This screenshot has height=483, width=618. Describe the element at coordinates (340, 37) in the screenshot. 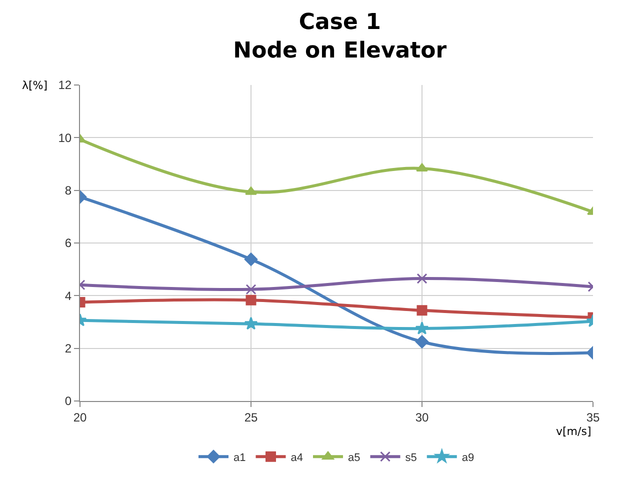

I see `chart-title: Case 1 Node on Elevator` at that location.